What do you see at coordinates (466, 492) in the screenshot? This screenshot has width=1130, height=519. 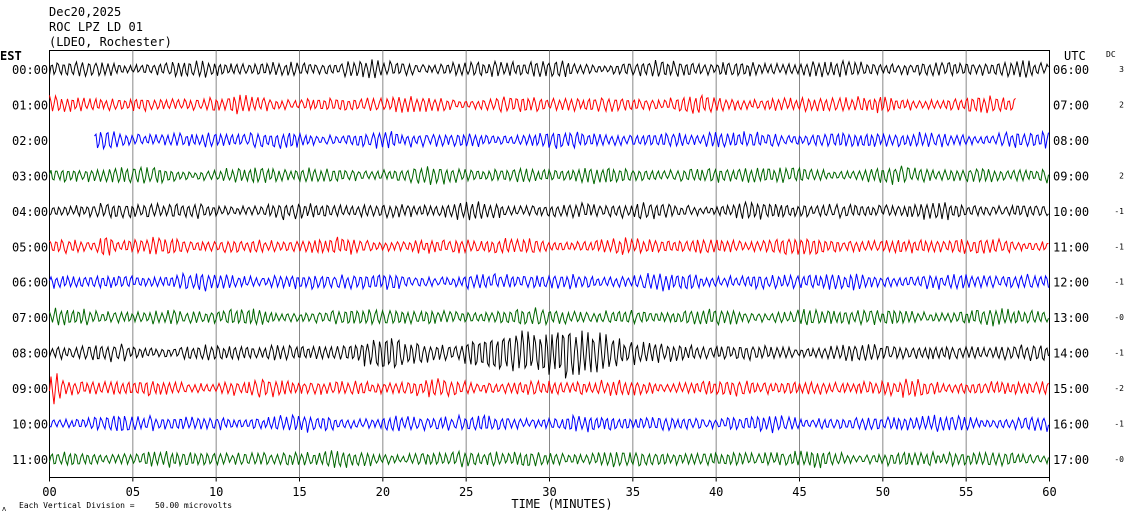 I see `x-tick-label: 25` at bounding box center [466, 492].